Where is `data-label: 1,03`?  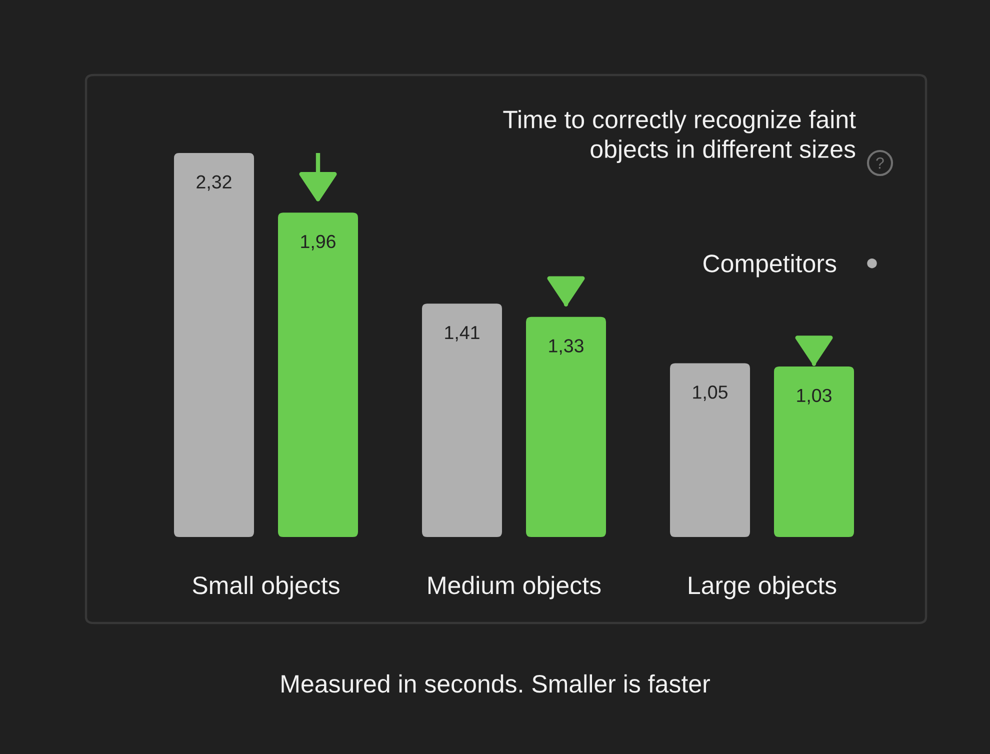
data-label: 1,03 is located at coordinates (814, 396).